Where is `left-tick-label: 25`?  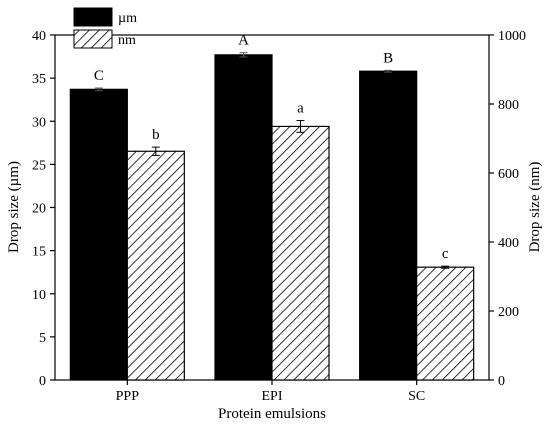 left-tick-label: 25 is located at coordinates (39, 165).